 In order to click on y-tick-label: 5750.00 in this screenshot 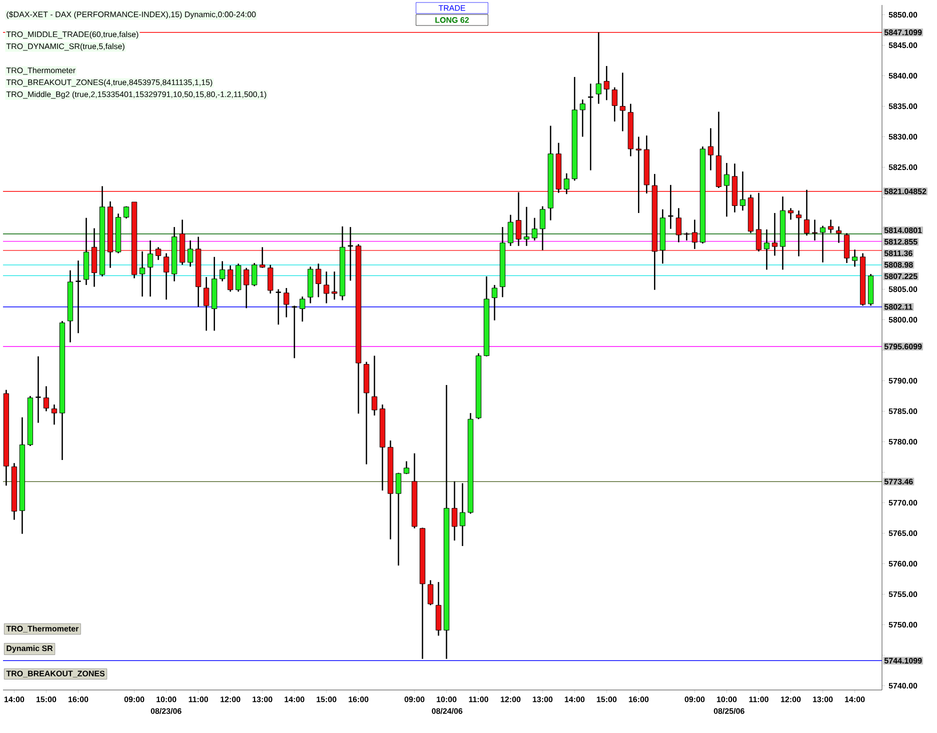, I will do `click(903, 625)`.